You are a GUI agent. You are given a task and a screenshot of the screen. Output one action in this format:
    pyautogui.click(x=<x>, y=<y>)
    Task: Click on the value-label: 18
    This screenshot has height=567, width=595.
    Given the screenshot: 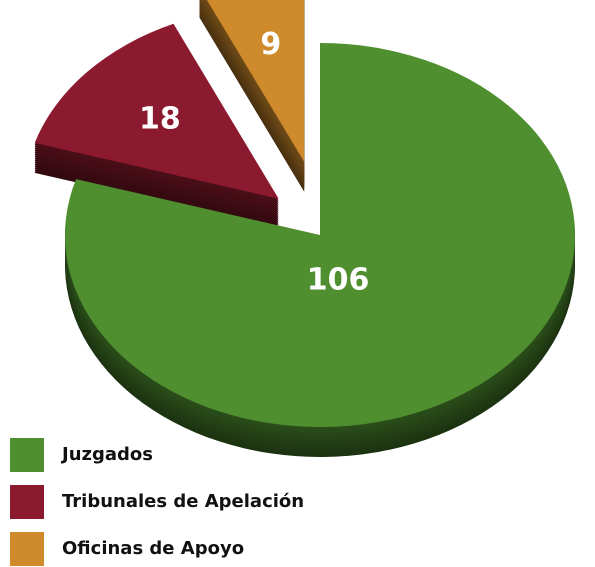 What is the action you would take?
    pyautogui.click(x=160, y=119)
    